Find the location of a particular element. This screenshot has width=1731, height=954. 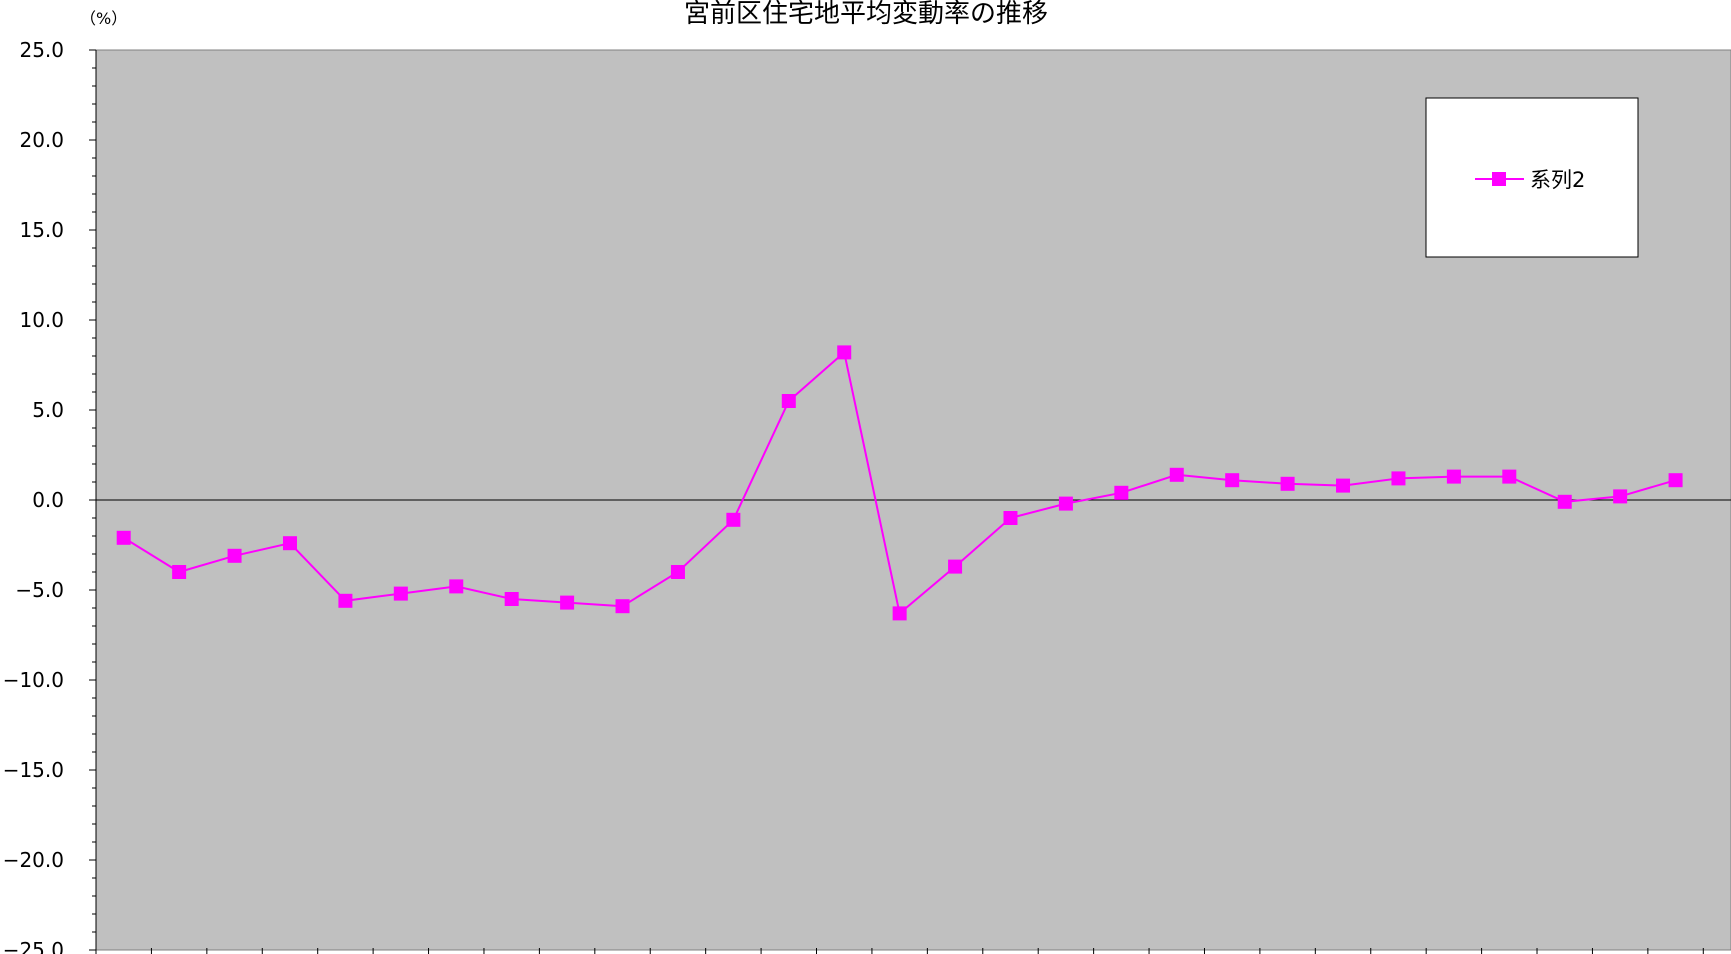

y-tick-label: −10.0 is located at coordinates (33, 680).